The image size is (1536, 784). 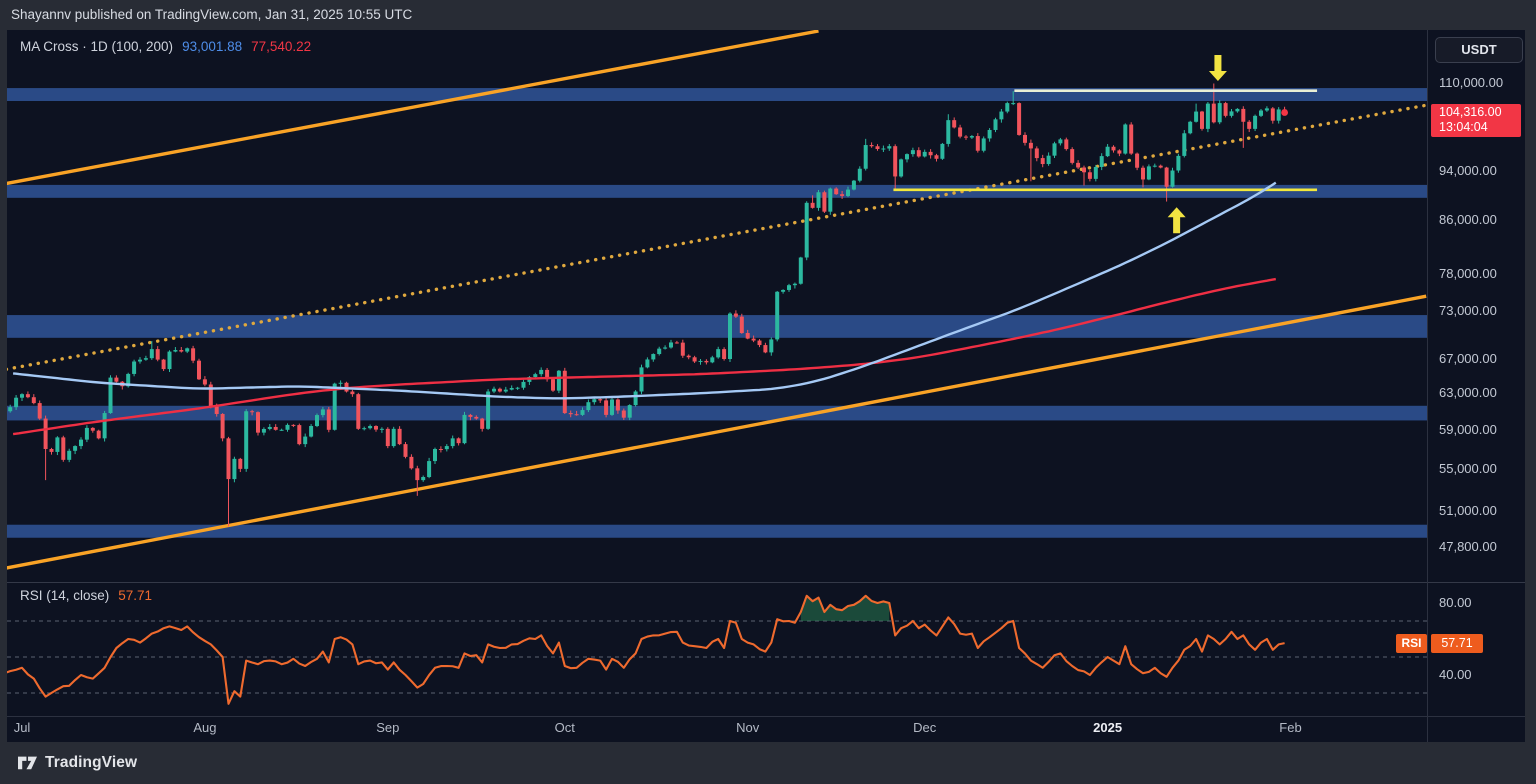 I want to click on time-axis-label-jul: Jul, so click(x=22, y=727).